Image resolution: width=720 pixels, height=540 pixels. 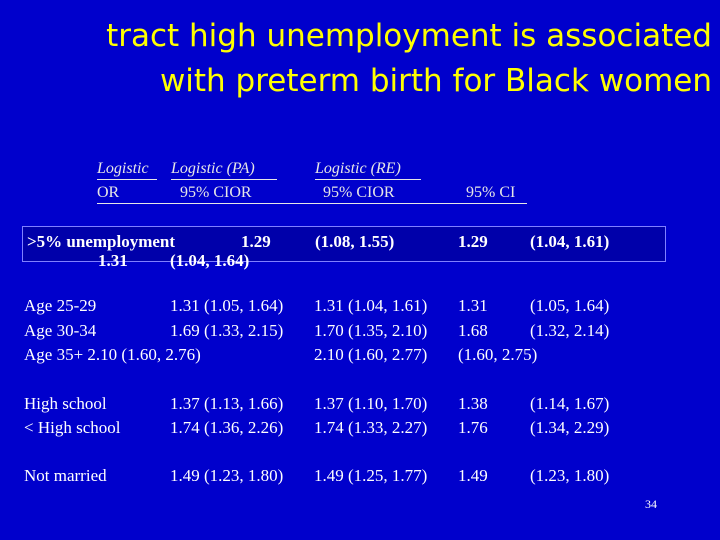 I want to click on header-ci-or-2: 95% CIOR, so click(x=359, y=192).